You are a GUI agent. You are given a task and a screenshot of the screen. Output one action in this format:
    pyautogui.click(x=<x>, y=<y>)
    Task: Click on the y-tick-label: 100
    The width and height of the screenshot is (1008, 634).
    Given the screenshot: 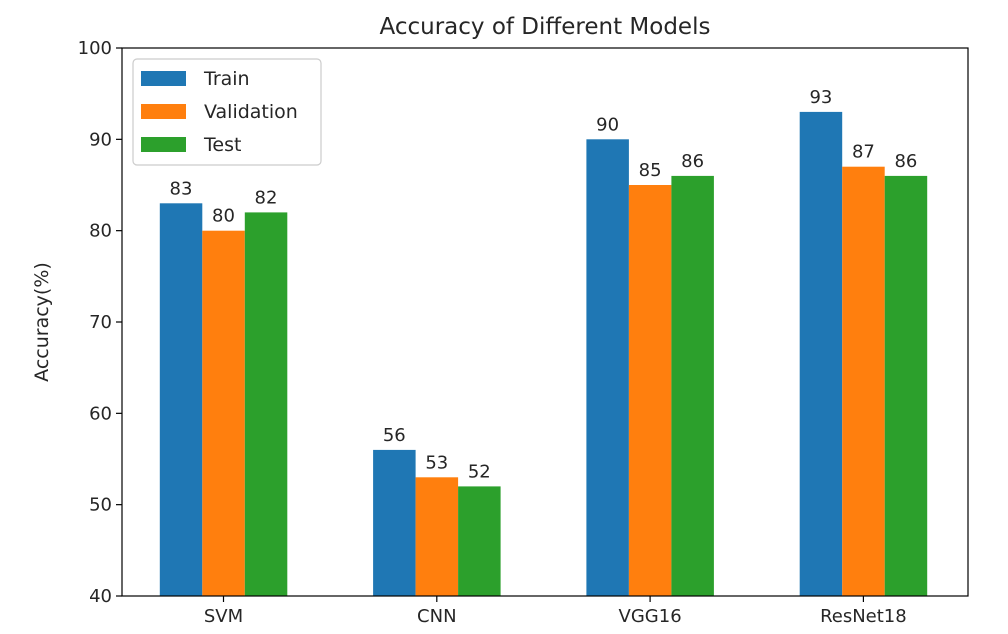 What is the action you would take?
    pyautogui.click(x=95, y=48)
    